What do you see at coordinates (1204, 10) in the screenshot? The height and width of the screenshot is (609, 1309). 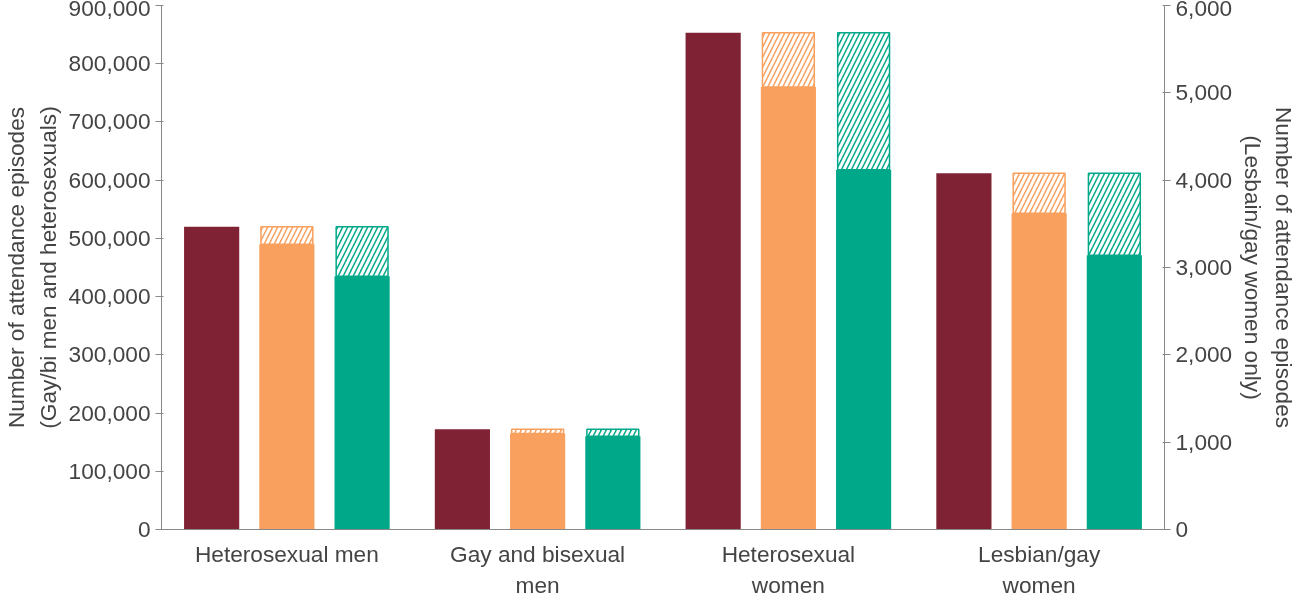 I see `y2-tick-label: 6,000` at bounding box center [1204, 10].